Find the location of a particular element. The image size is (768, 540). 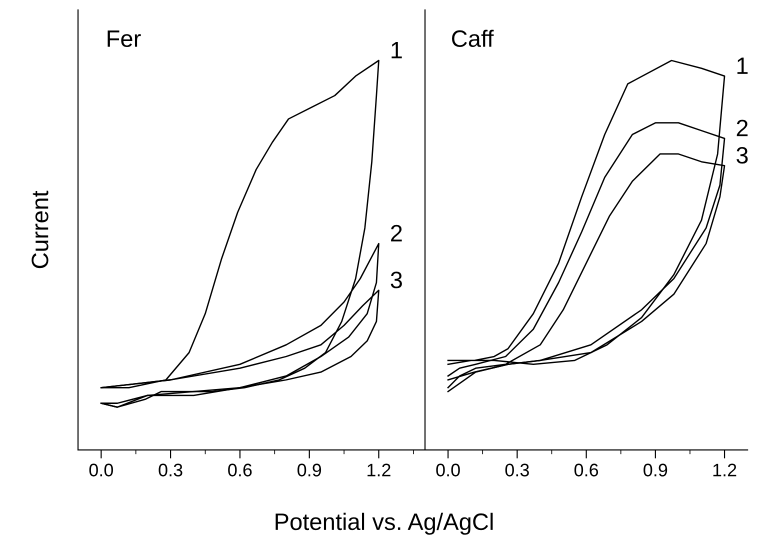

chart-title: Fer is located at coordinates (124, 39).